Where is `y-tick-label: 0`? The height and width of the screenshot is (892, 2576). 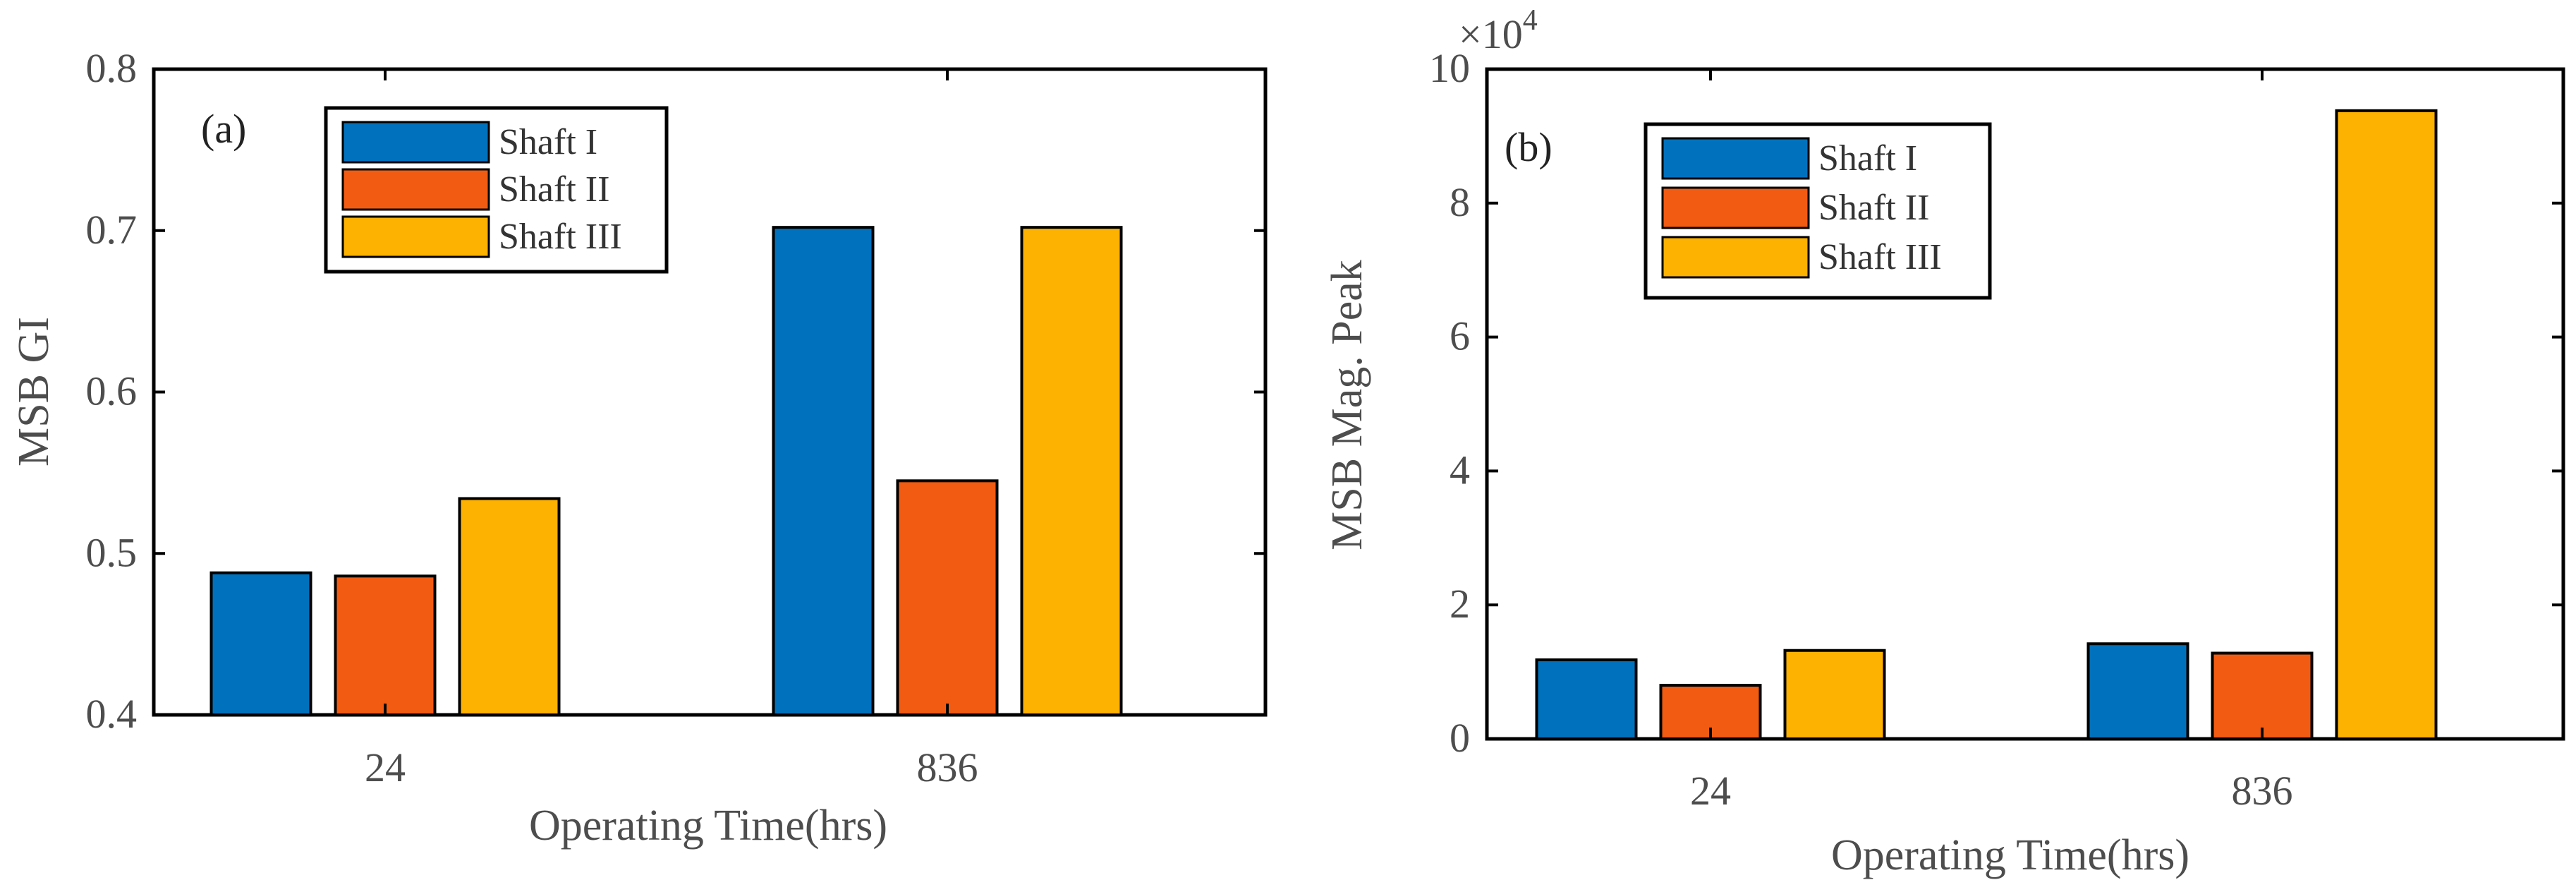
y-tick-label: 0 is located at coordinates (1460, 738).